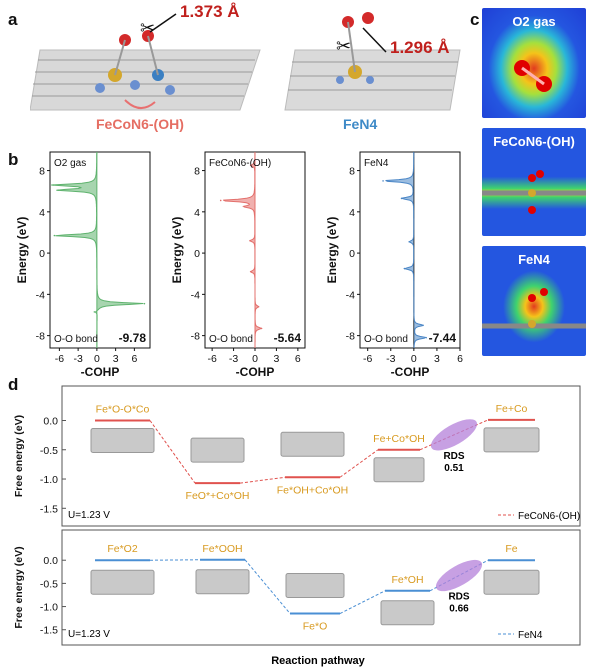 This screenshot has width=592, height=672. What do you see at coordinates (534, 141) in the screenshot?
I see `fecon6-map-label: FeCoN6-(OH)` at bounding box center [534, 141].